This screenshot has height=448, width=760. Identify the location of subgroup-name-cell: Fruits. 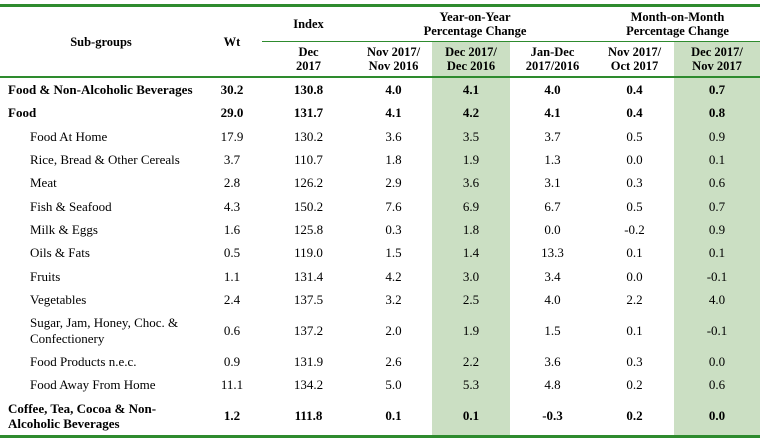
(45, 276).